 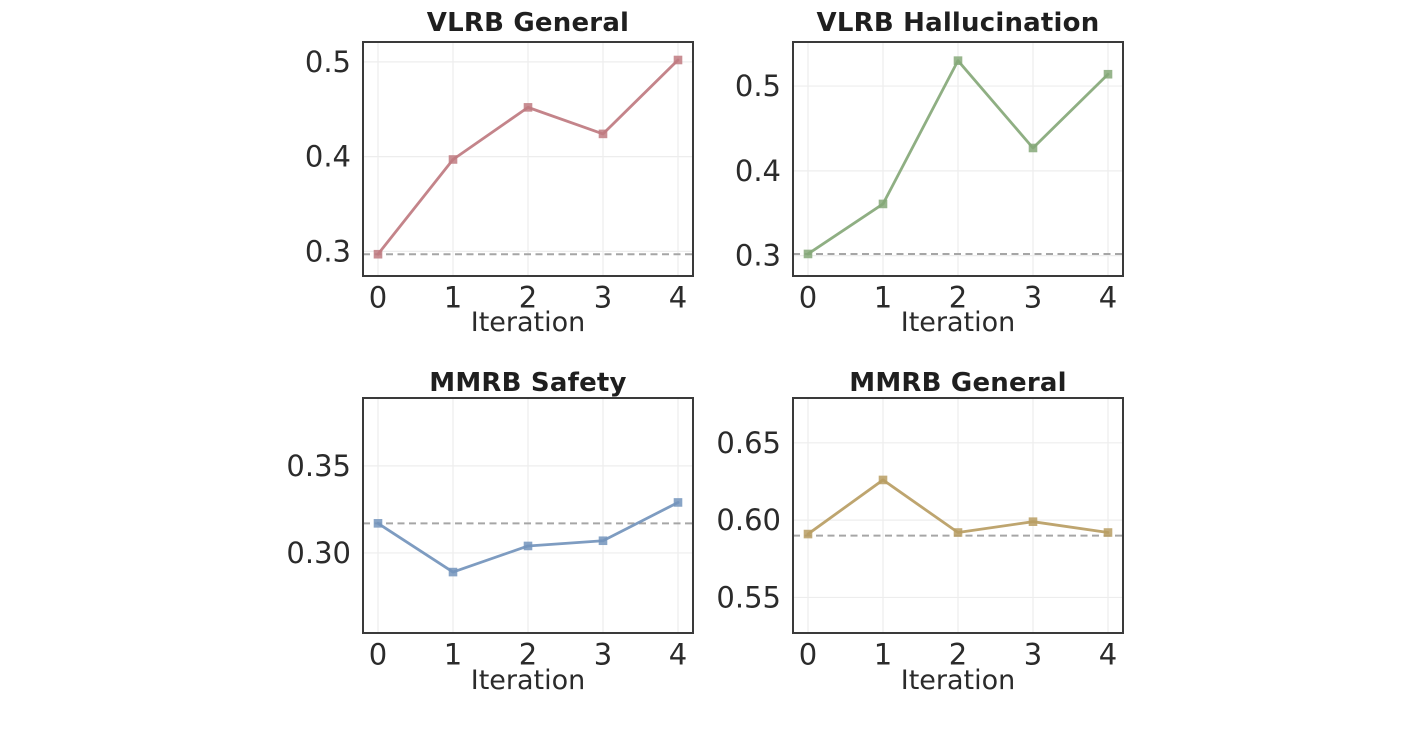 What do you see at coordinates (528, 23) in the screenshot?
I see `chart-title: VLRB General` at bounding box center [528, 23].